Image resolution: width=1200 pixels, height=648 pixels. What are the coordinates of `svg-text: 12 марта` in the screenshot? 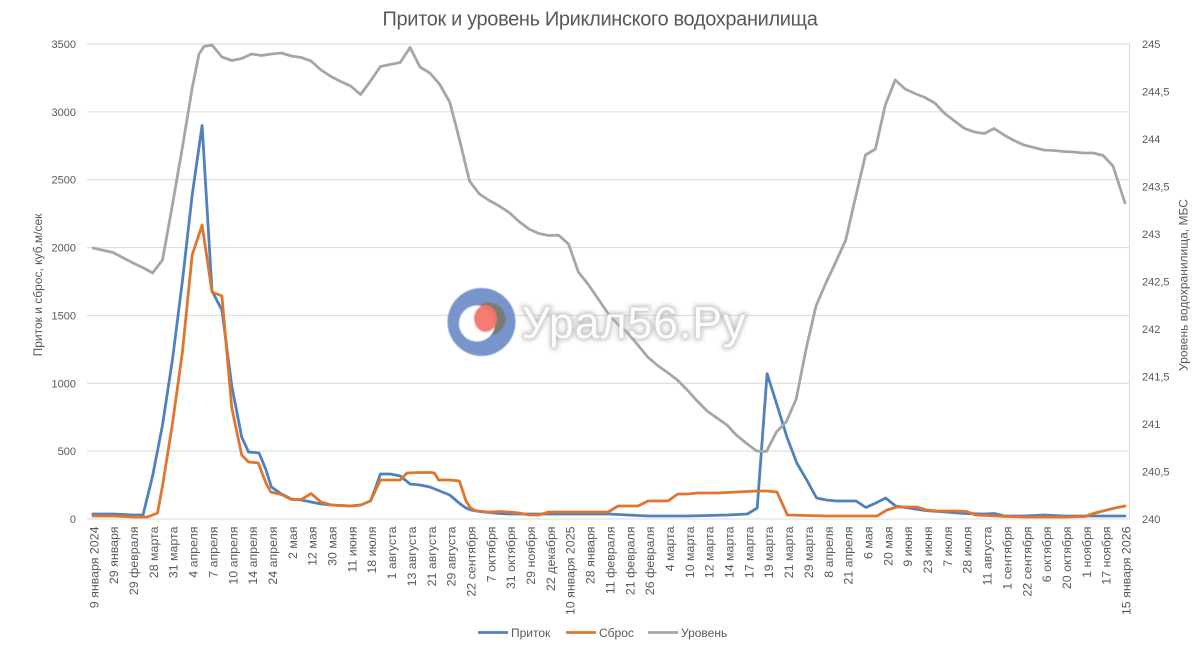 It's located at (710, 552).